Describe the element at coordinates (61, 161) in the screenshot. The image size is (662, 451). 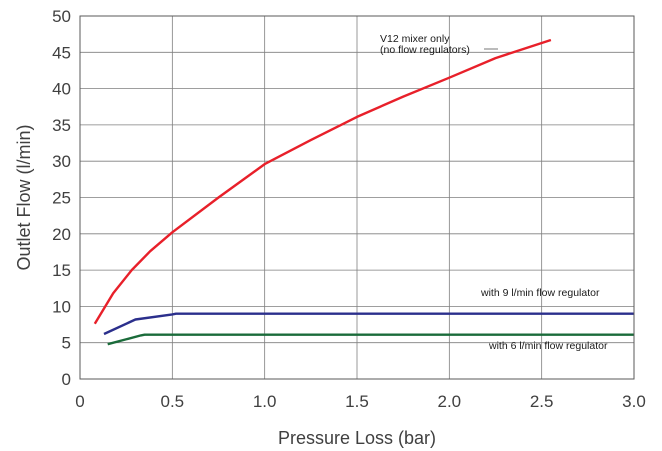
I see `y-tick-label: 30` at that location.